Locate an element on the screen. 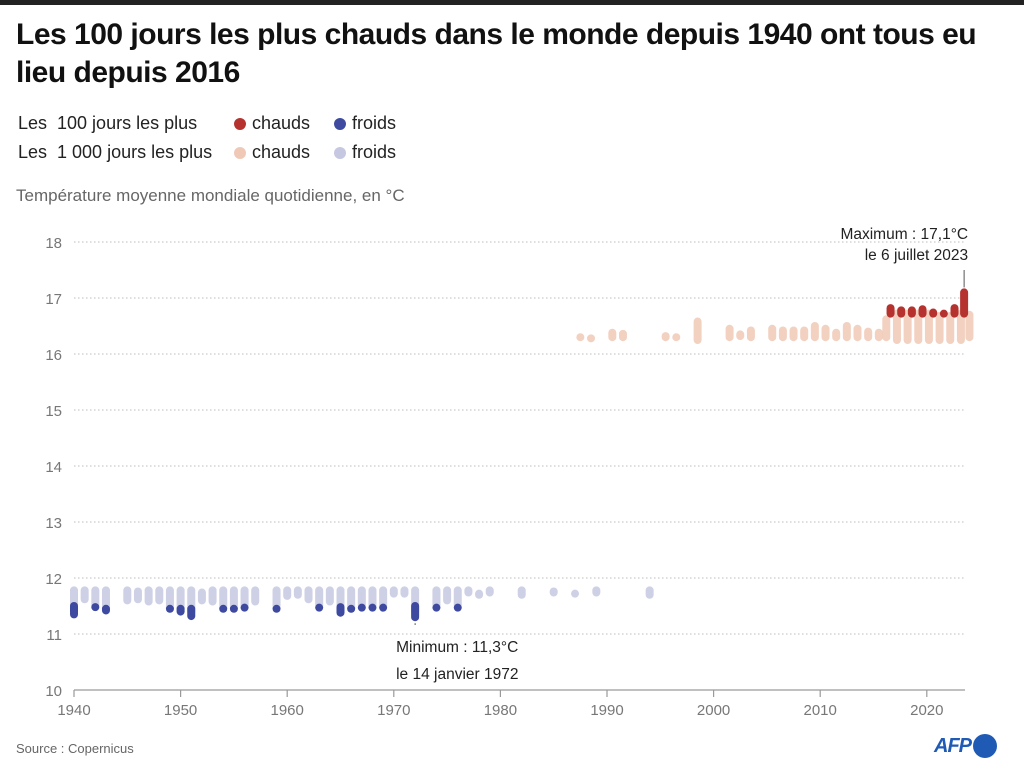  x-tick-label: 1940 is located at coordinates (73, 710).